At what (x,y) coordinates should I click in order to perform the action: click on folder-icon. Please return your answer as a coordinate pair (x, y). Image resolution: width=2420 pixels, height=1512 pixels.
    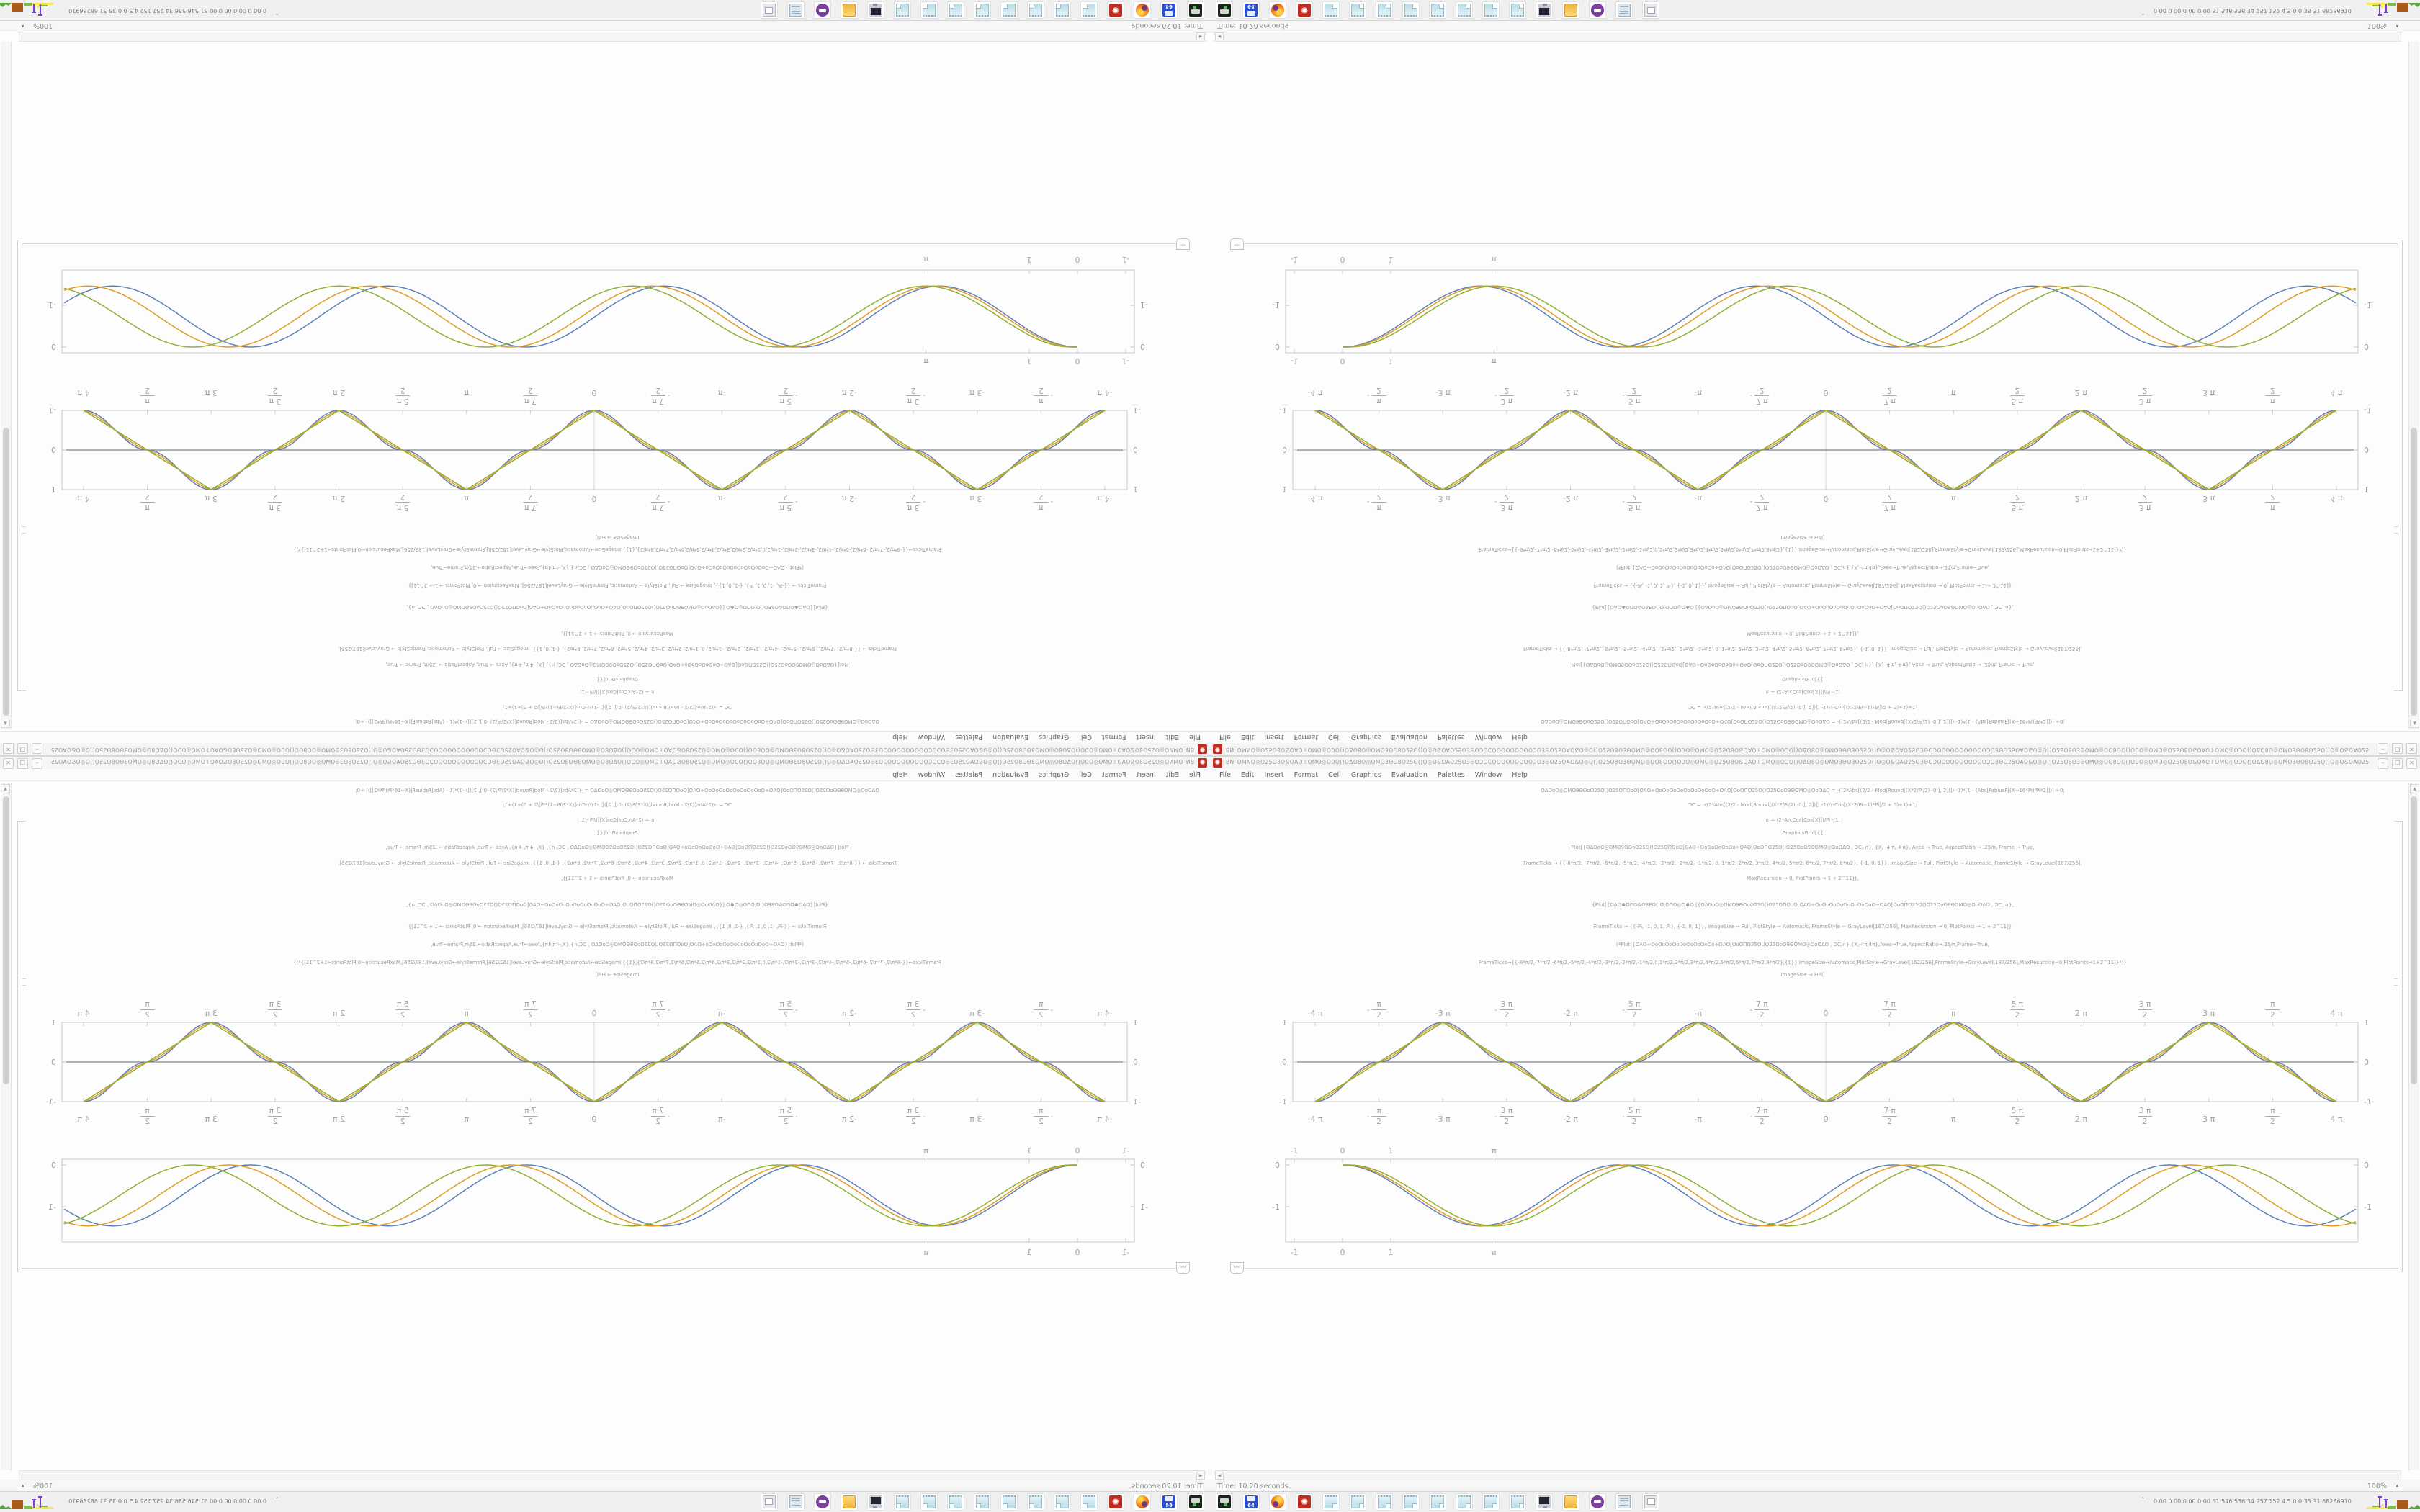
    Looking at the image, I should click on (1570, 10).